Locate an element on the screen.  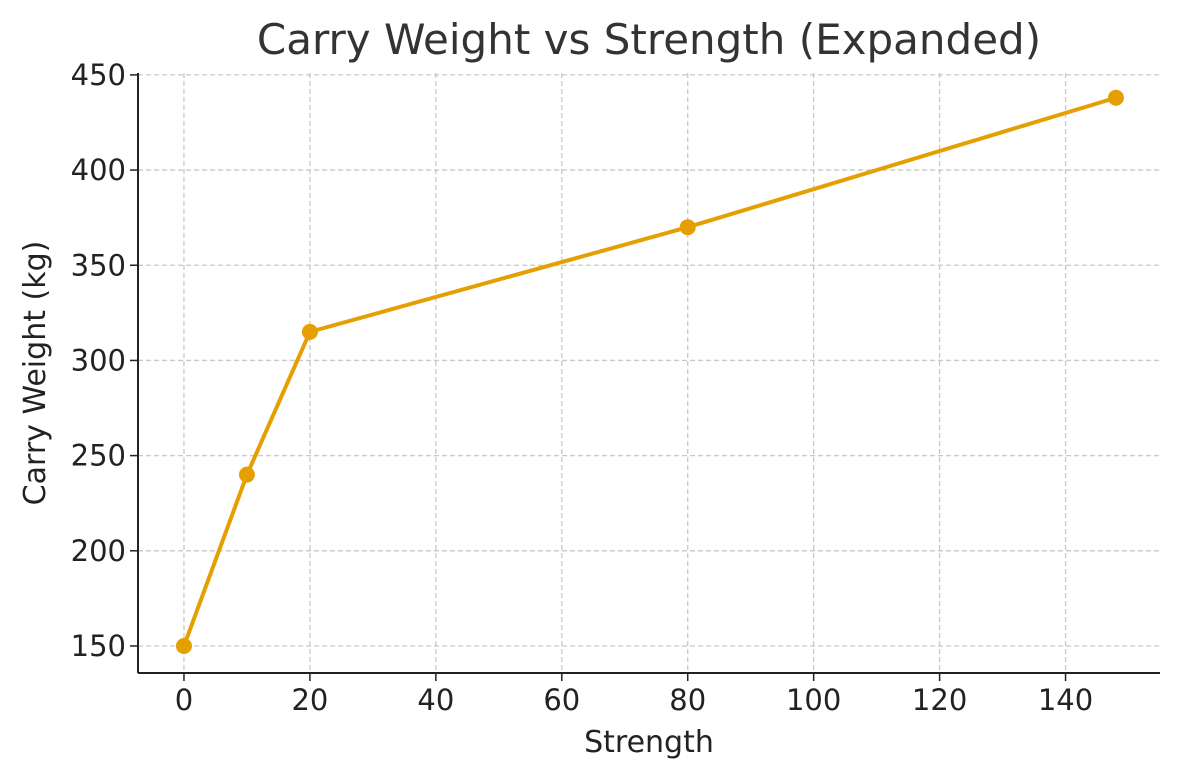
x-tick-label: 60 is located at coordinates (561, 700).